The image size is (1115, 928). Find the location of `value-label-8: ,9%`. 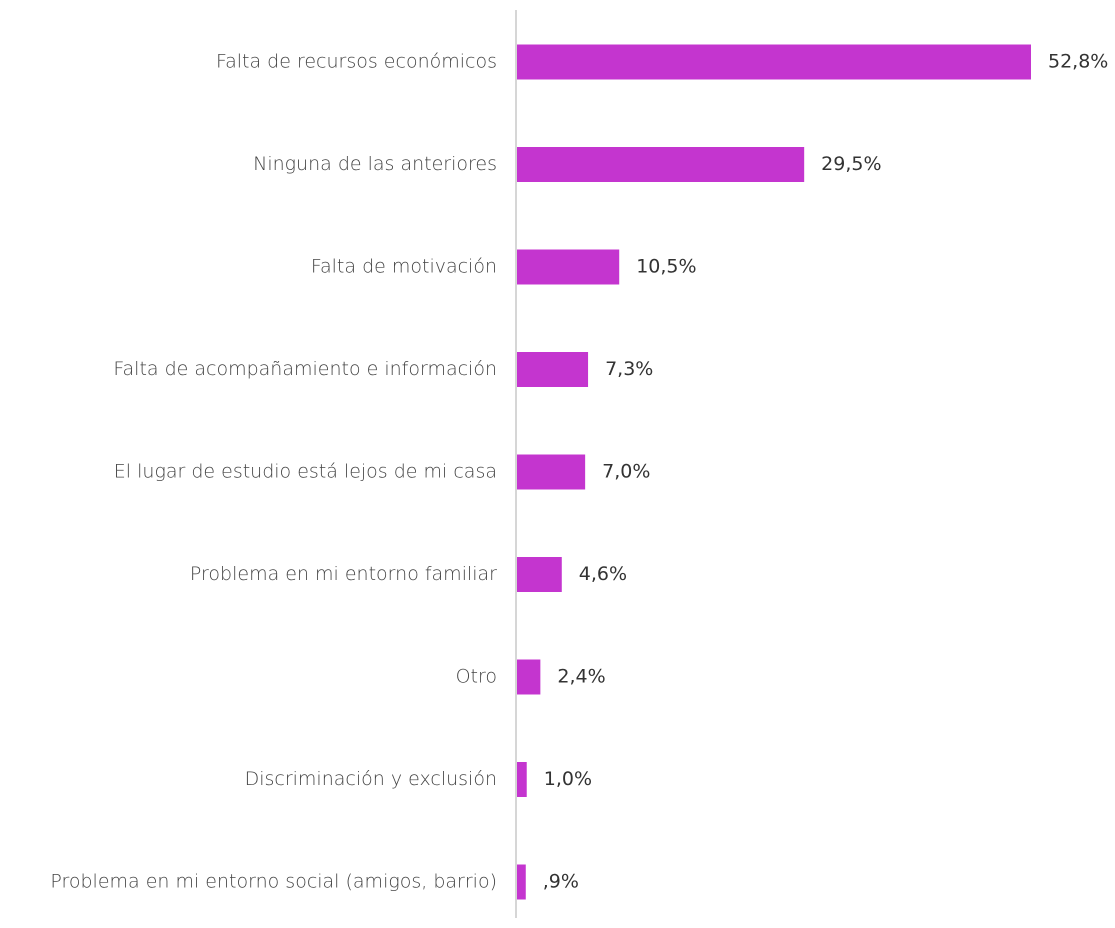

value-label-8: ,9% is located at coordinates (561, 882).